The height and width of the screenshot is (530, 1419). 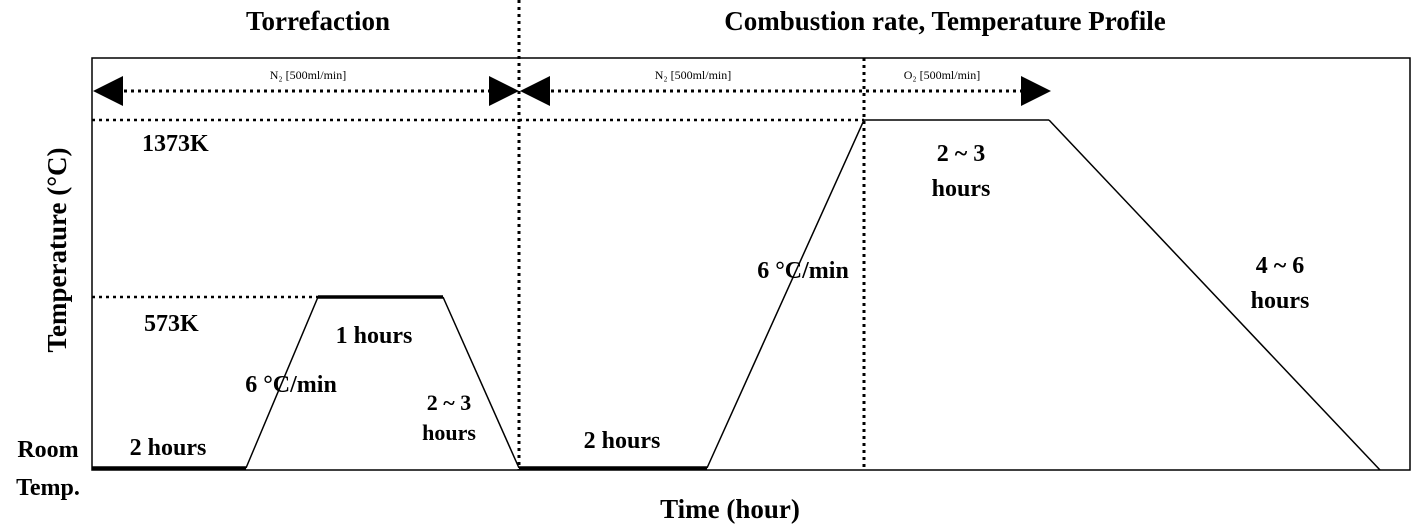 I want to click on gas-flow-label-2: N₂ [500ml/min], so click(x=693, y=75).